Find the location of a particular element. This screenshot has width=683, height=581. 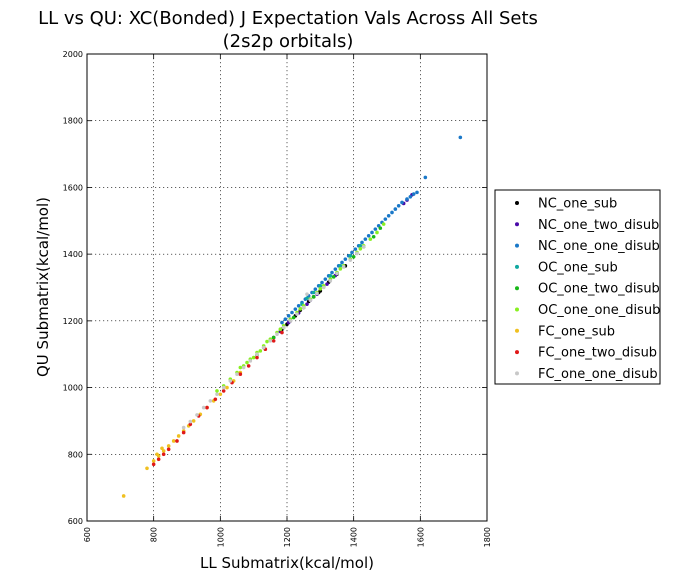

legend-frame is located at coordinates (577, 287).